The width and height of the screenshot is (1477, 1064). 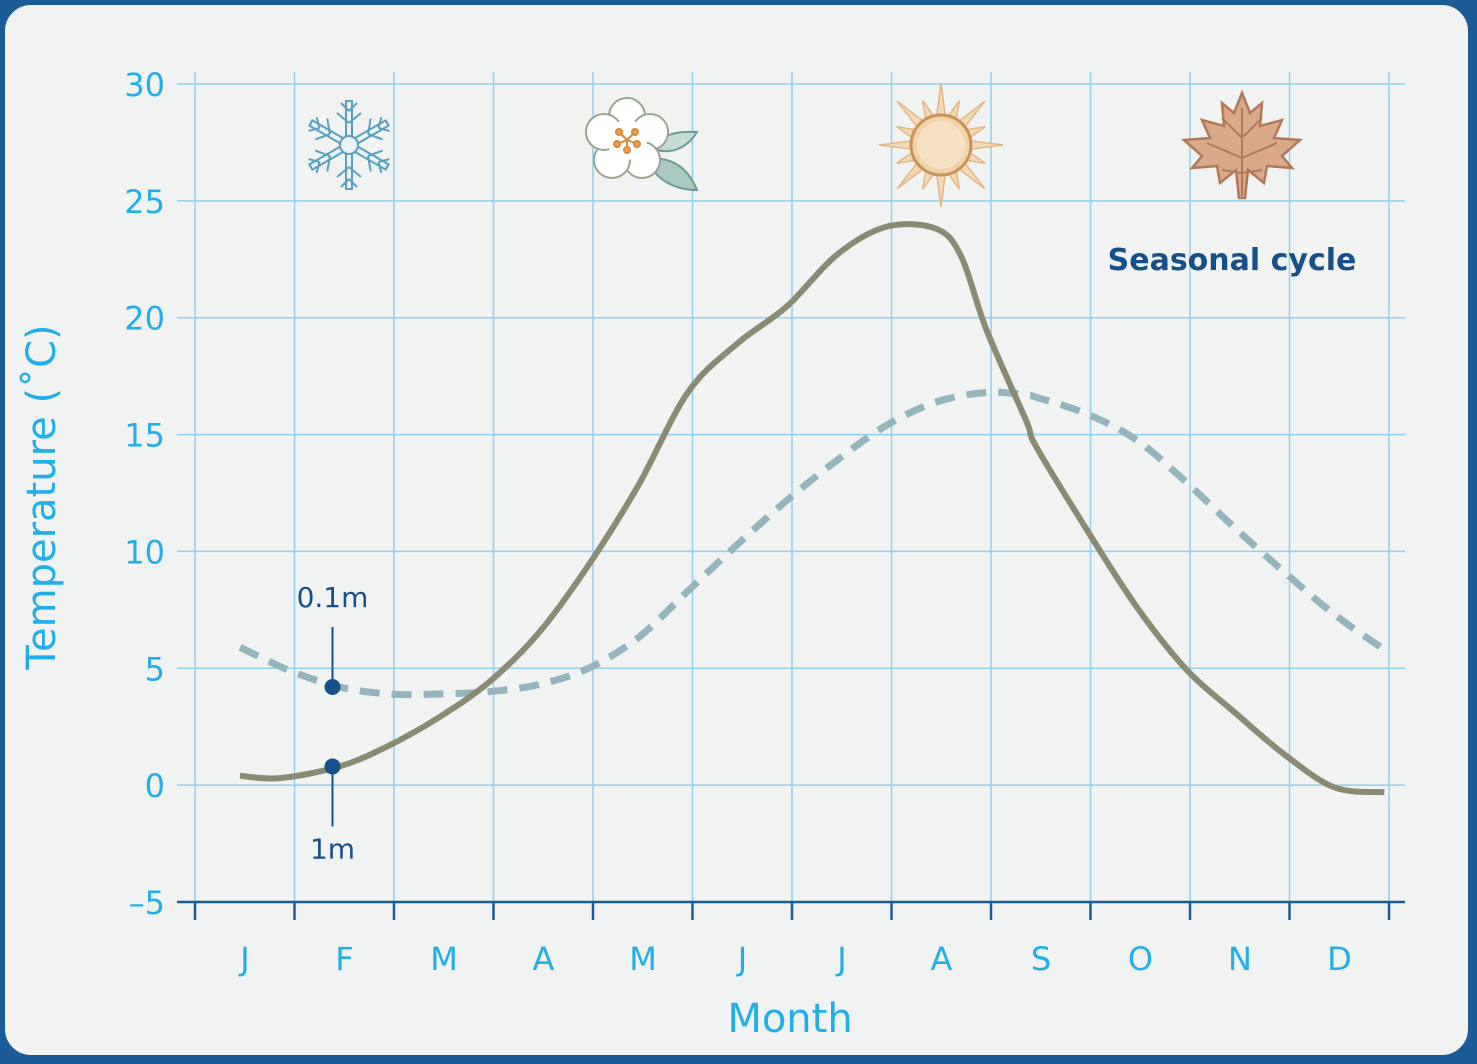 What do you see at coordinates (333, 638) in the screenshot?
I see `marker-0.1m: 0.1m` at bounding box center [333, 638].